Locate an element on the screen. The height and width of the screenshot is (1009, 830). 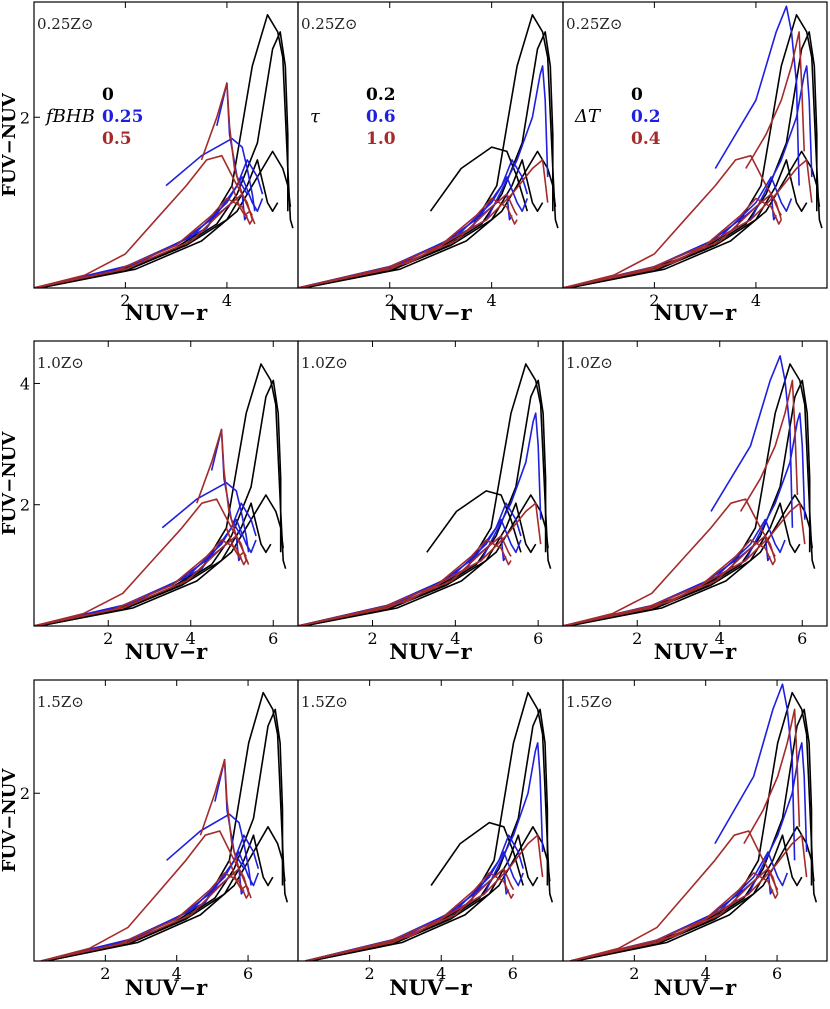
panel-0-2: 2 4 0.25Z⊙ ΔT 00.20.4 NUV−r is located at coordinates (695, 163).